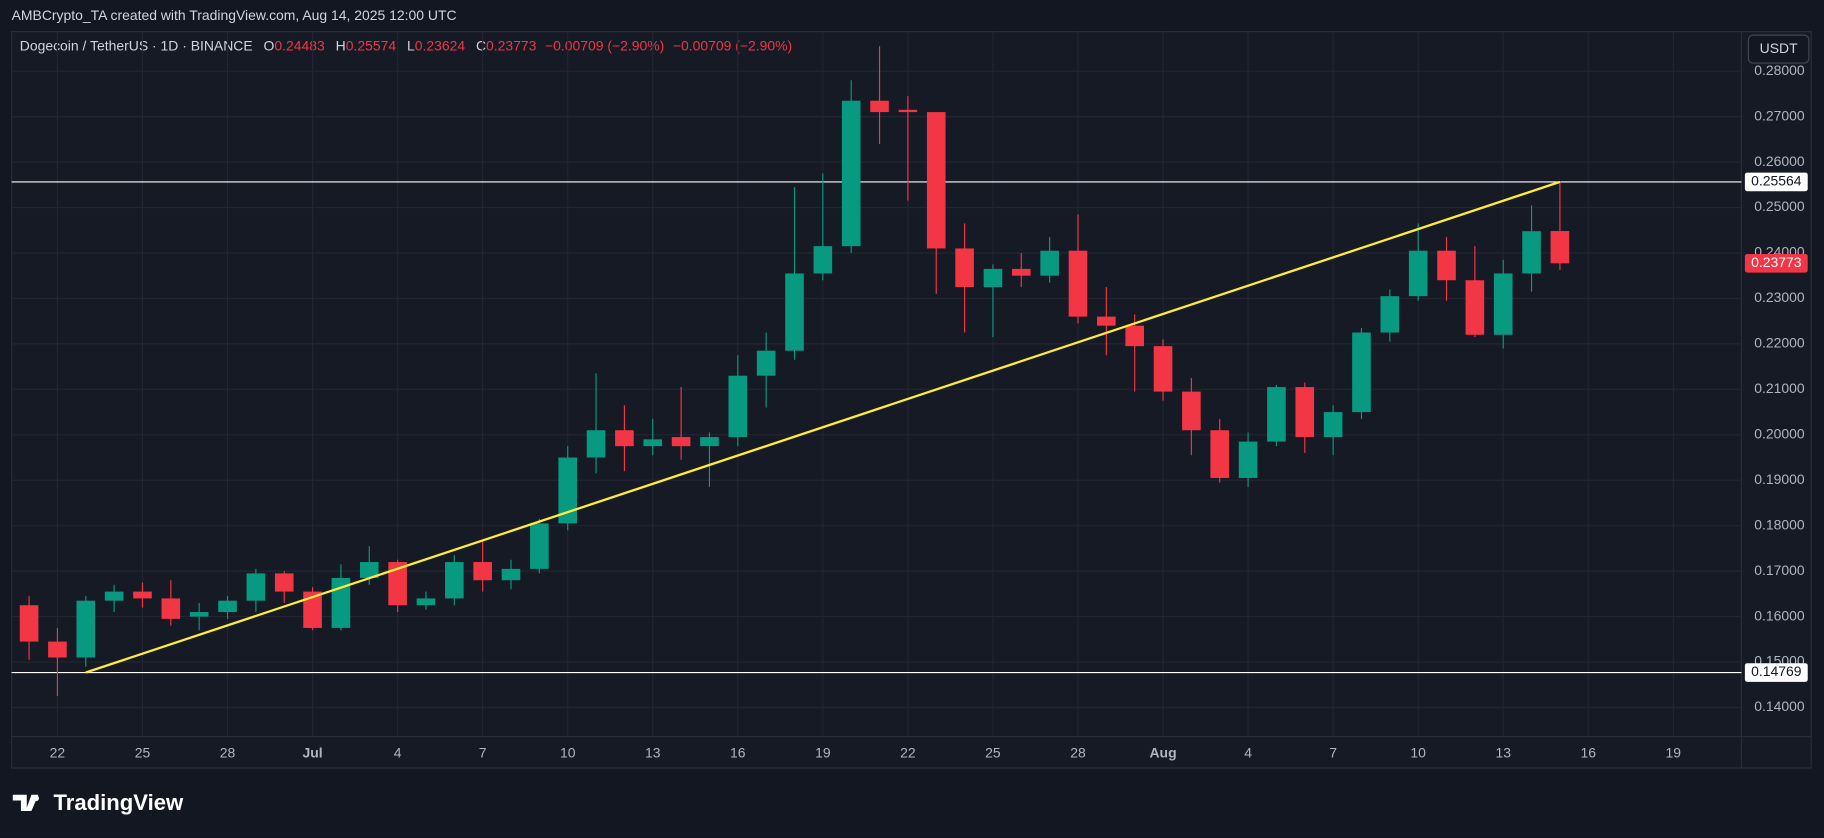  I want to click on ohlc-label: L, so click(411, 45).